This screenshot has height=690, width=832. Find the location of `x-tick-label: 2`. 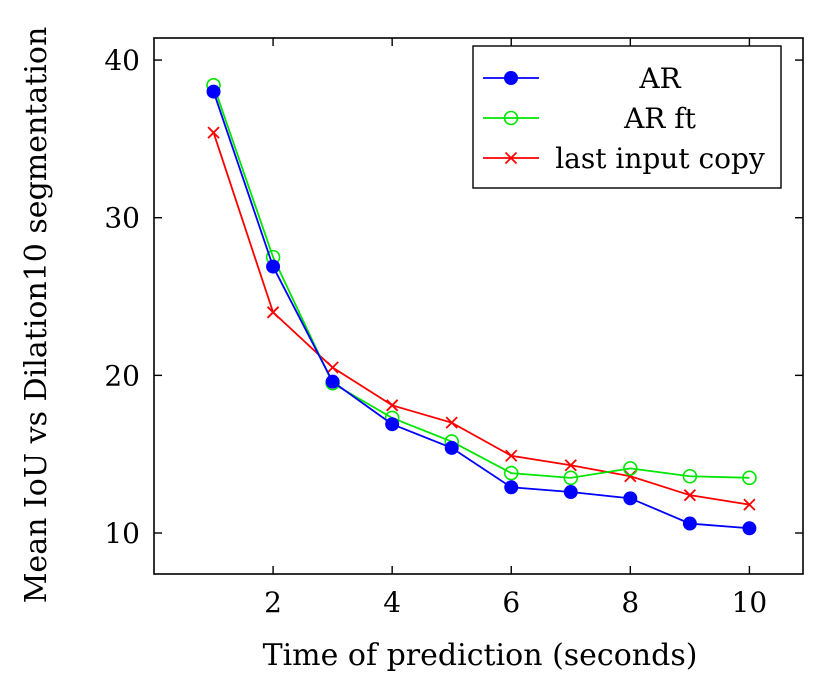

x-tick-label: 2 is located at coordinates (273, 602).